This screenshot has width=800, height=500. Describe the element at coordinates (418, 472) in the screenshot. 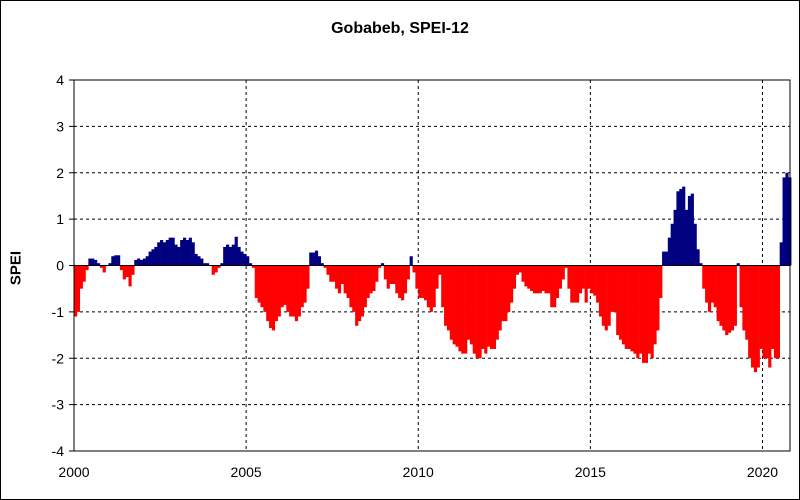

I see `x-tick-label: 2010` at that location.